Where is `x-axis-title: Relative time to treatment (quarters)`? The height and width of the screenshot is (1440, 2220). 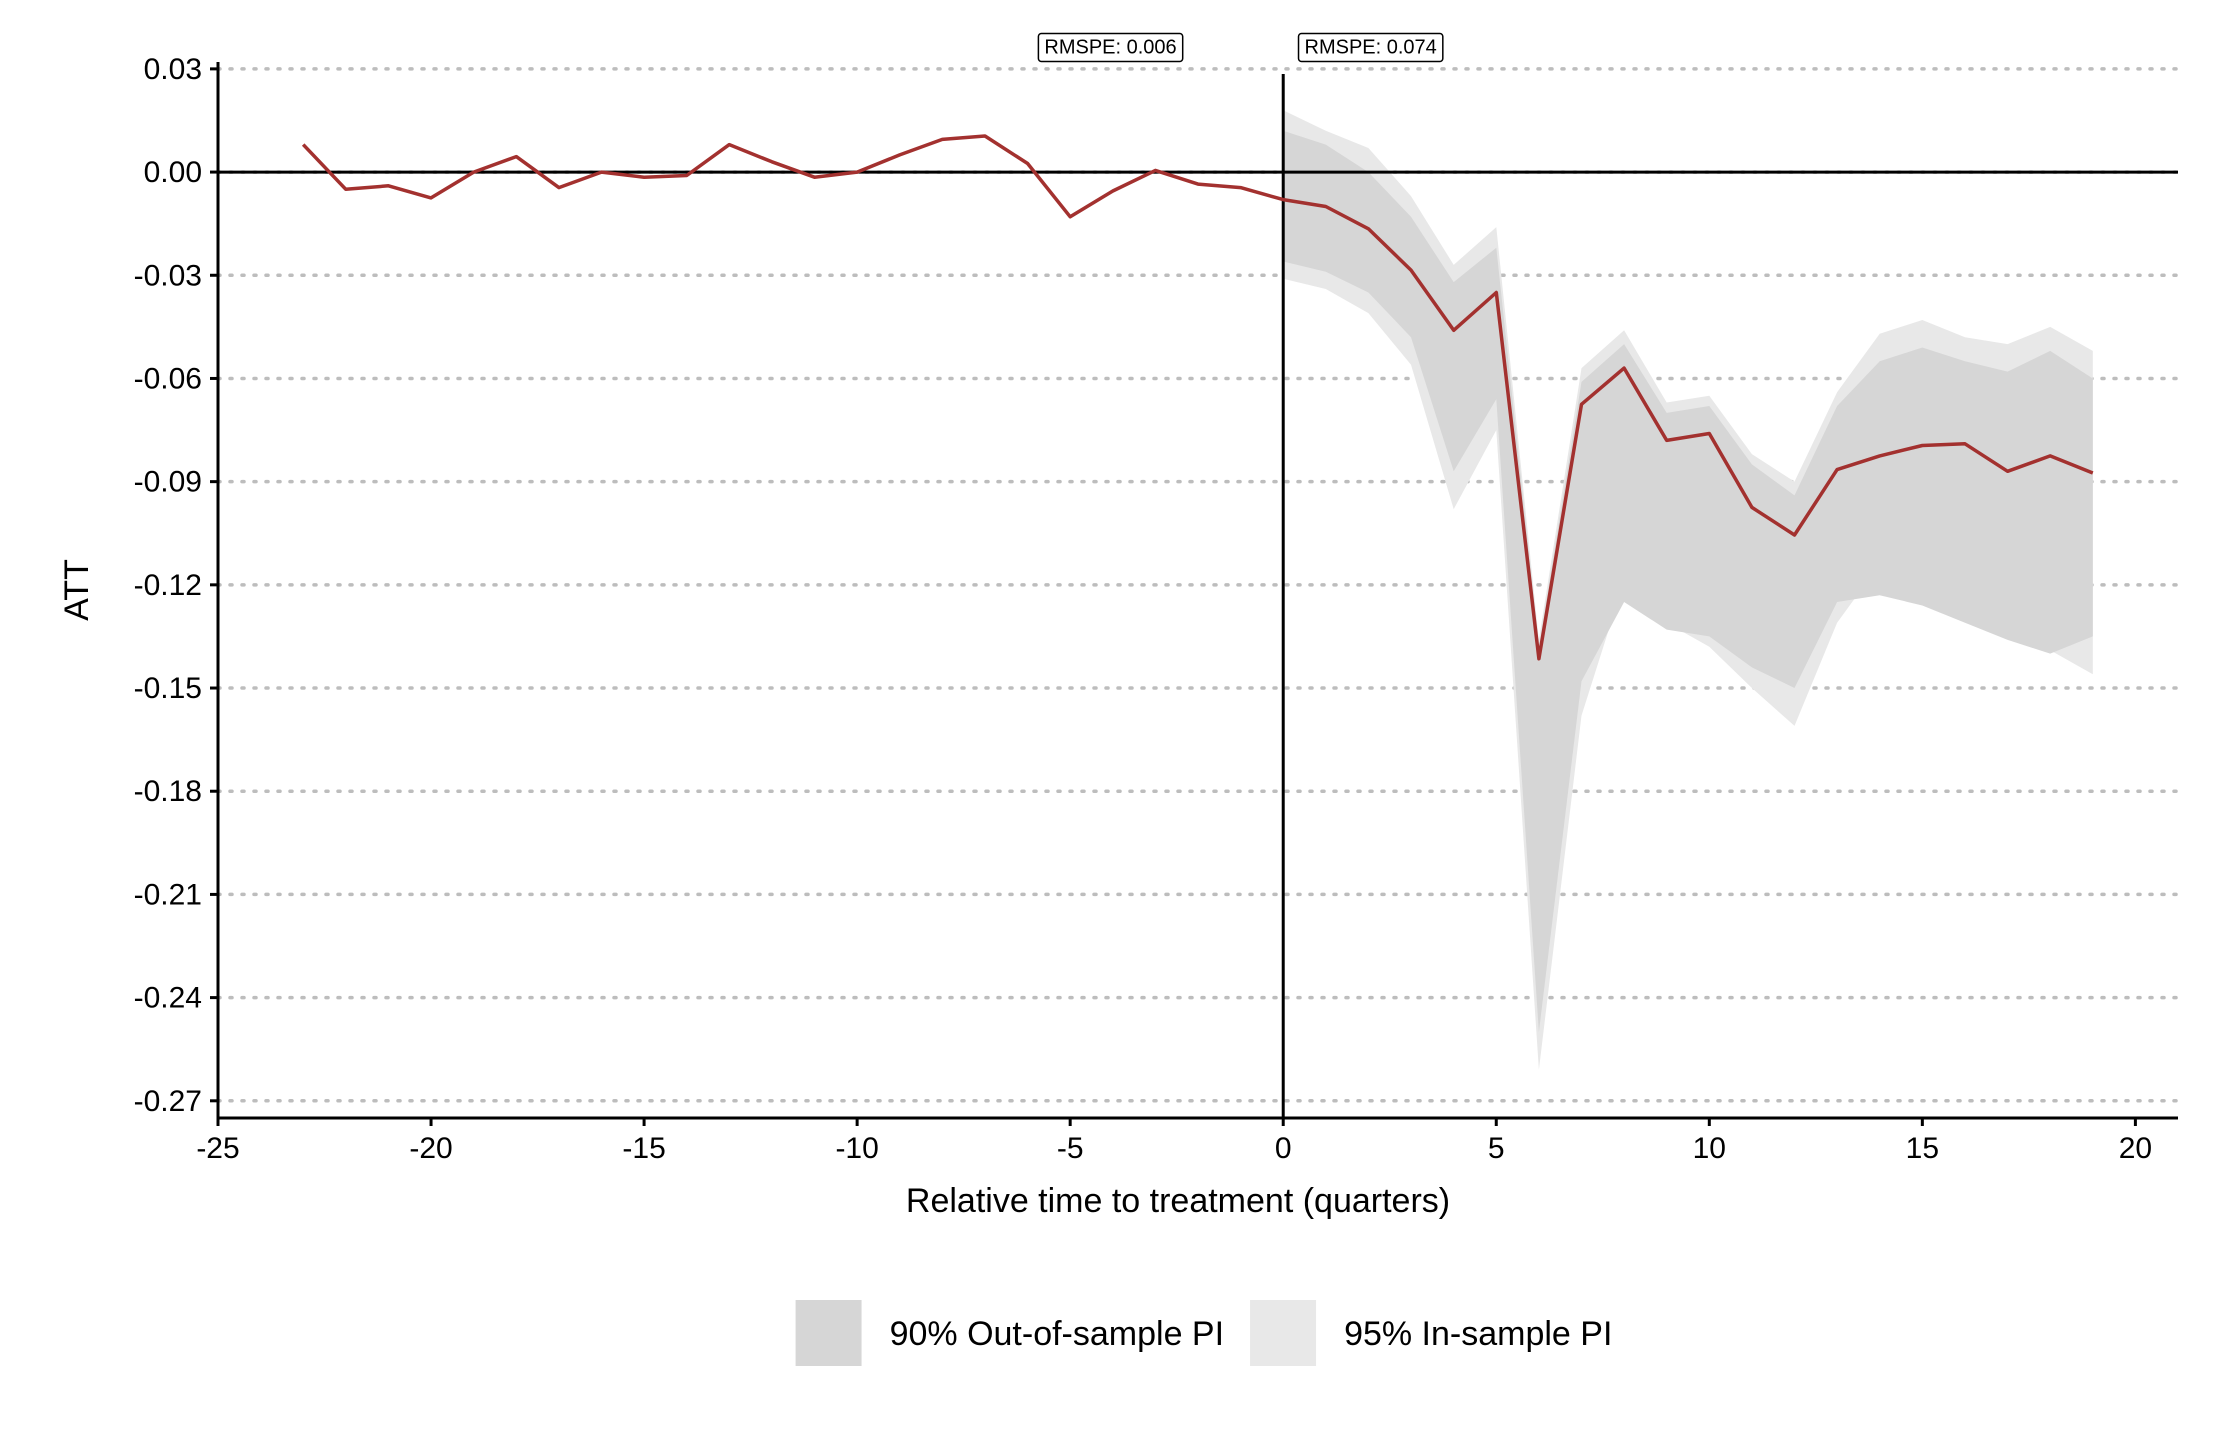
x-axis-title: Relative time to treatment (quarters) is located at coordinates (1178, 1201).